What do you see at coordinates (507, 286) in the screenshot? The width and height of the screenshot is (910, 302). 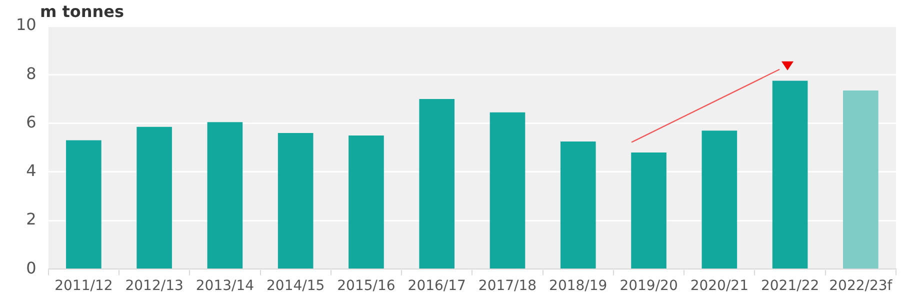 I see `x-tick-label: 2017/18` at bounding box center [507, 286].